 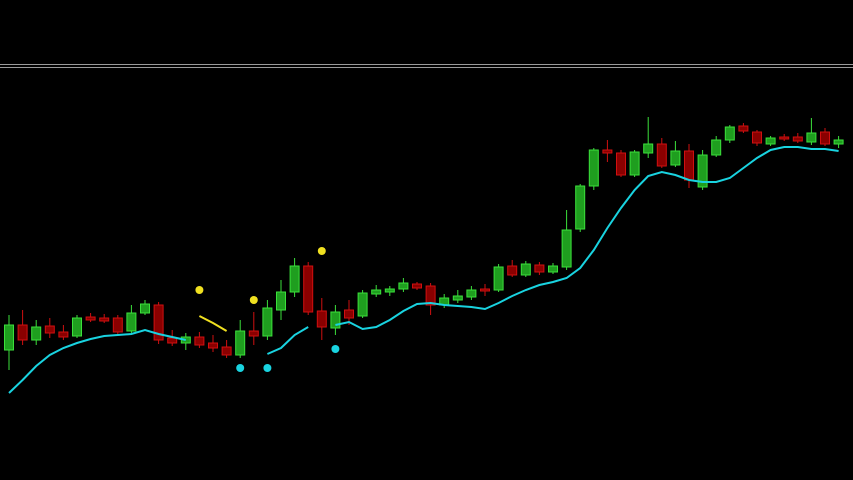 What do you see at coordinates (213, 323) in the screenshot?
I see `indicator-line` at bounding box center [213, 323].